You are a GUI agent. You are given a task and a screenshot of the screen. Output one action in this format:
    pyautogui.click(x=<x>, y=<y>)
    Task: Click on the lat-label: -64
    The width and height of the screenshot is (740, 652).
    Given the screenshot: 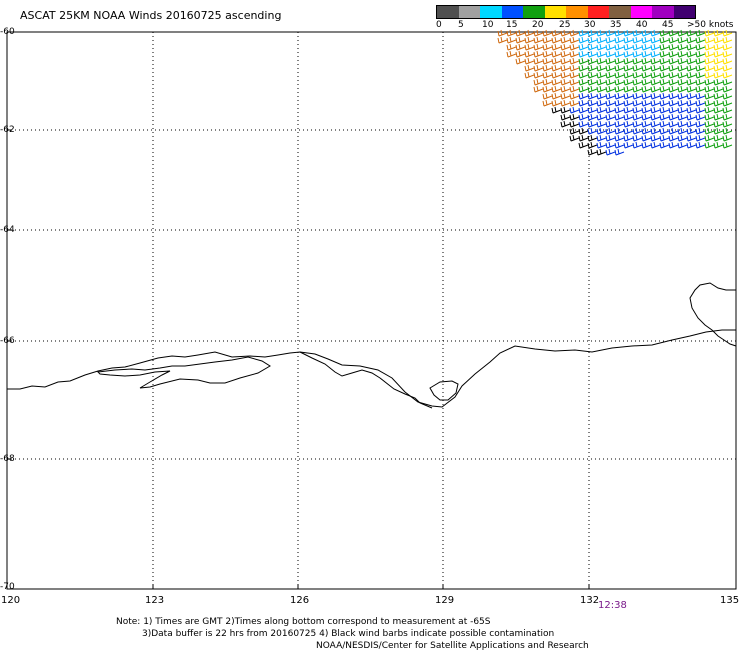 What is the action you would take?
    pyautogui.click(x=7, y=230)
    